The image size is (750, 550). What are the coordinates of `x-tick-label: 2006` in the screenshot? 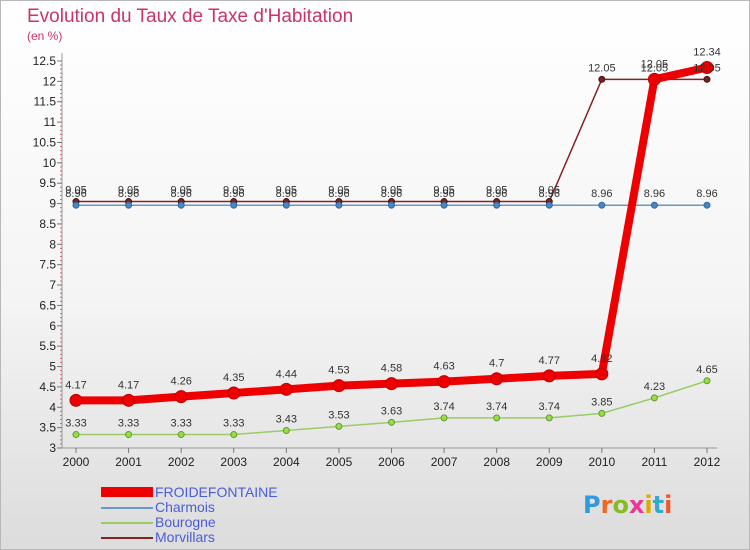 It's located at (391, 462).